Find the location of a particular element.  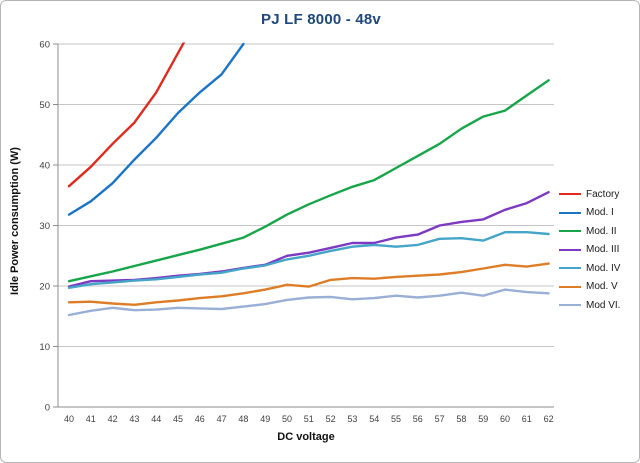

legend-label: Mod. V is located at coordinates (602, 287).